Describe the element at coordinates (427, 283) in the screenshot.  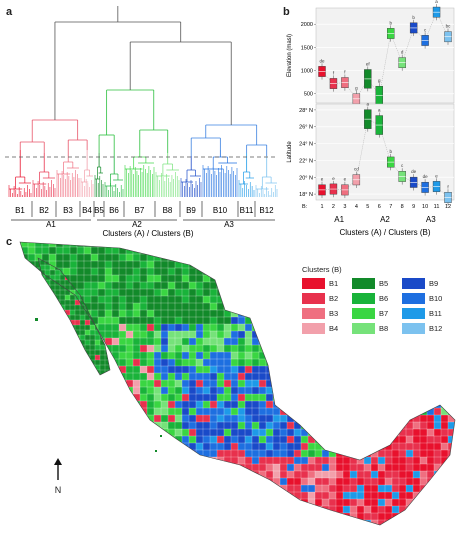
I see `legend-item-b9: B9` at that location.